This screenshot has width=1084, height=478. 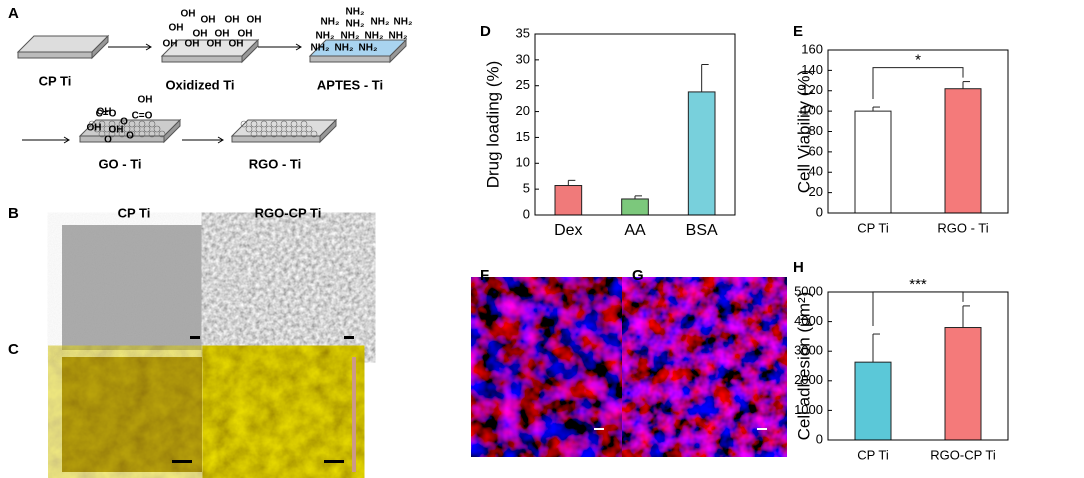 I want to click on color-scale, so click(x=354, y=414).